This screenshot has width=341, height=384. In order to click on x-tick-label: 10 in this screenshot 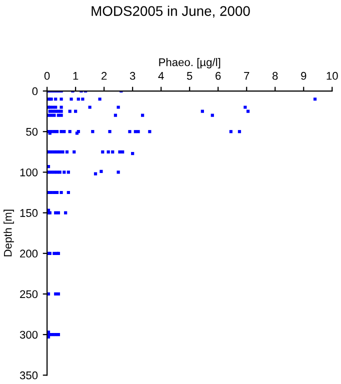, I will do `click(332, 76)`.